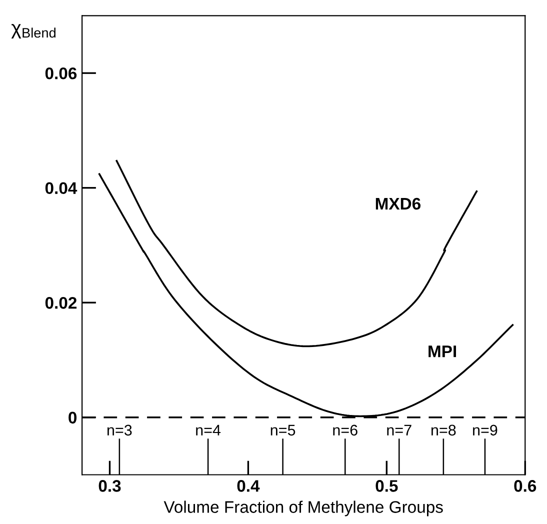  Describe the element at coordinates (398, 204) in the screenshot. I see `text: MXD6` at that location.